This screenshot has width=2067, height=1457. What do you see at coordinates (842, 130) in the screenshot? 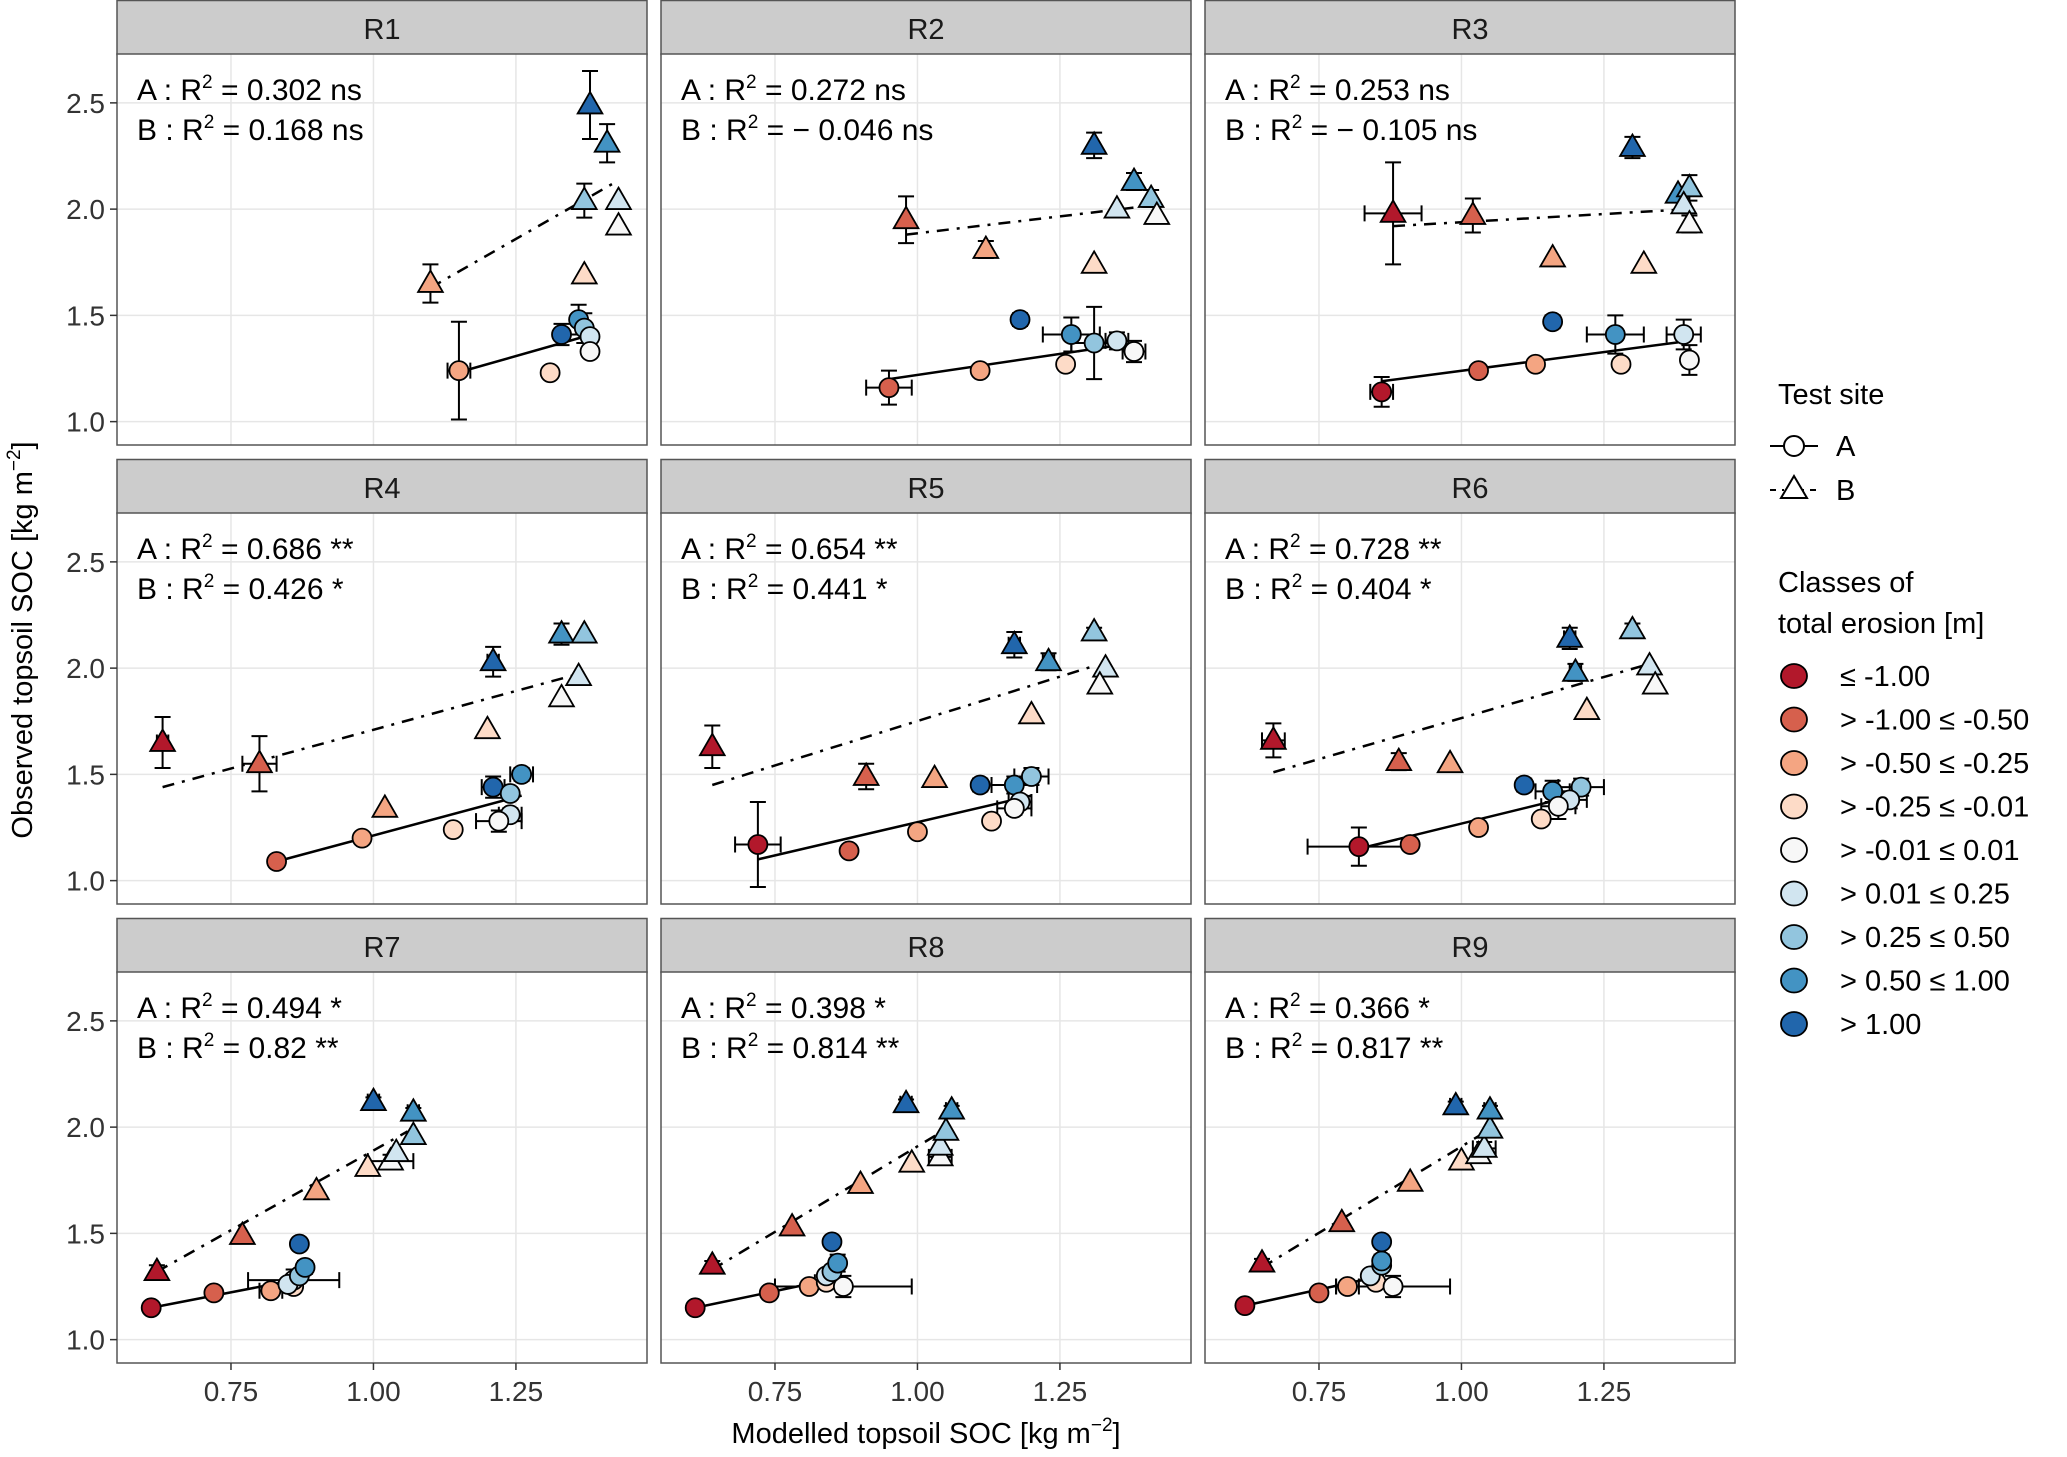
I see `annotation-r2-value: − 0.046` at bounding box center [842, 130].